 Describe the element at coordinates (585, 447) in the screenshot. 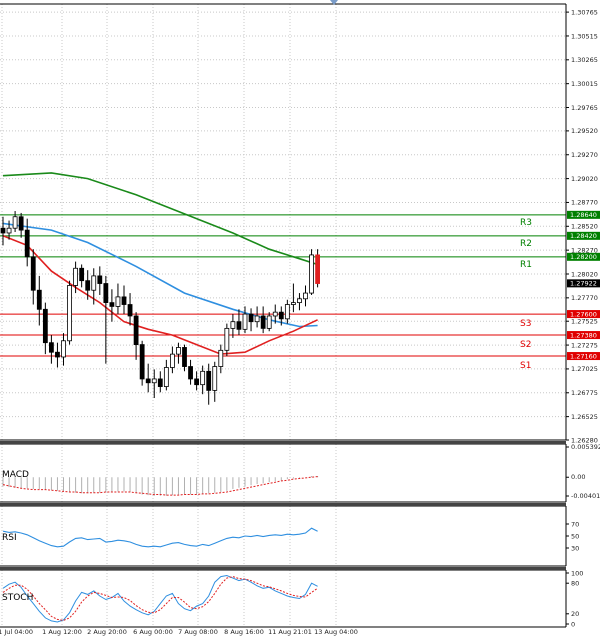

I see `macd-tick-label: 0.005392` at that location.